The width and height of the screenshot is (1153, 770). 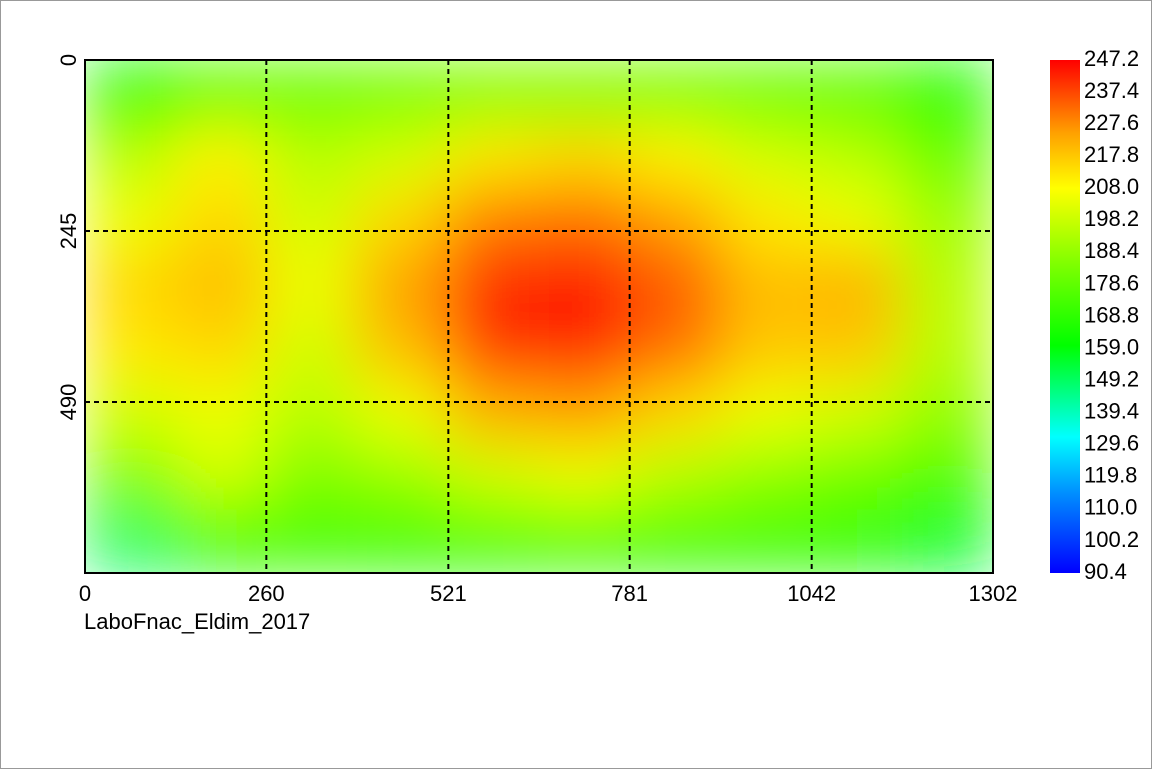 I want to click on colorbar-label: 178.6, so click(x=1111, y=282).